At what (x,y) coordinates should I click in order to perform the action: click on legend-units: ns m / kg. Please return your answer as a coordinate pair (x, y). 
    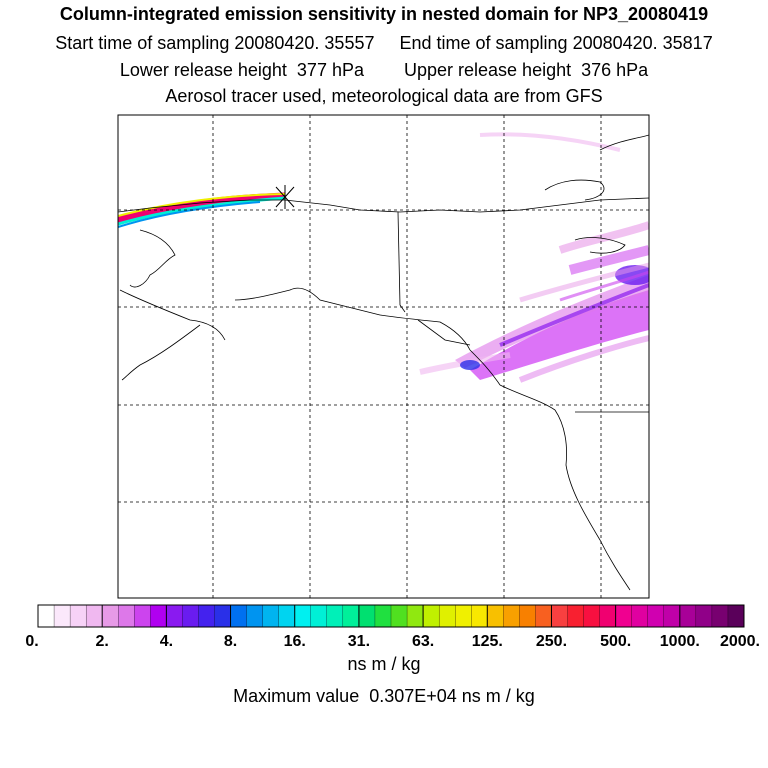
    Looking at the image, I should click on (384, 664).